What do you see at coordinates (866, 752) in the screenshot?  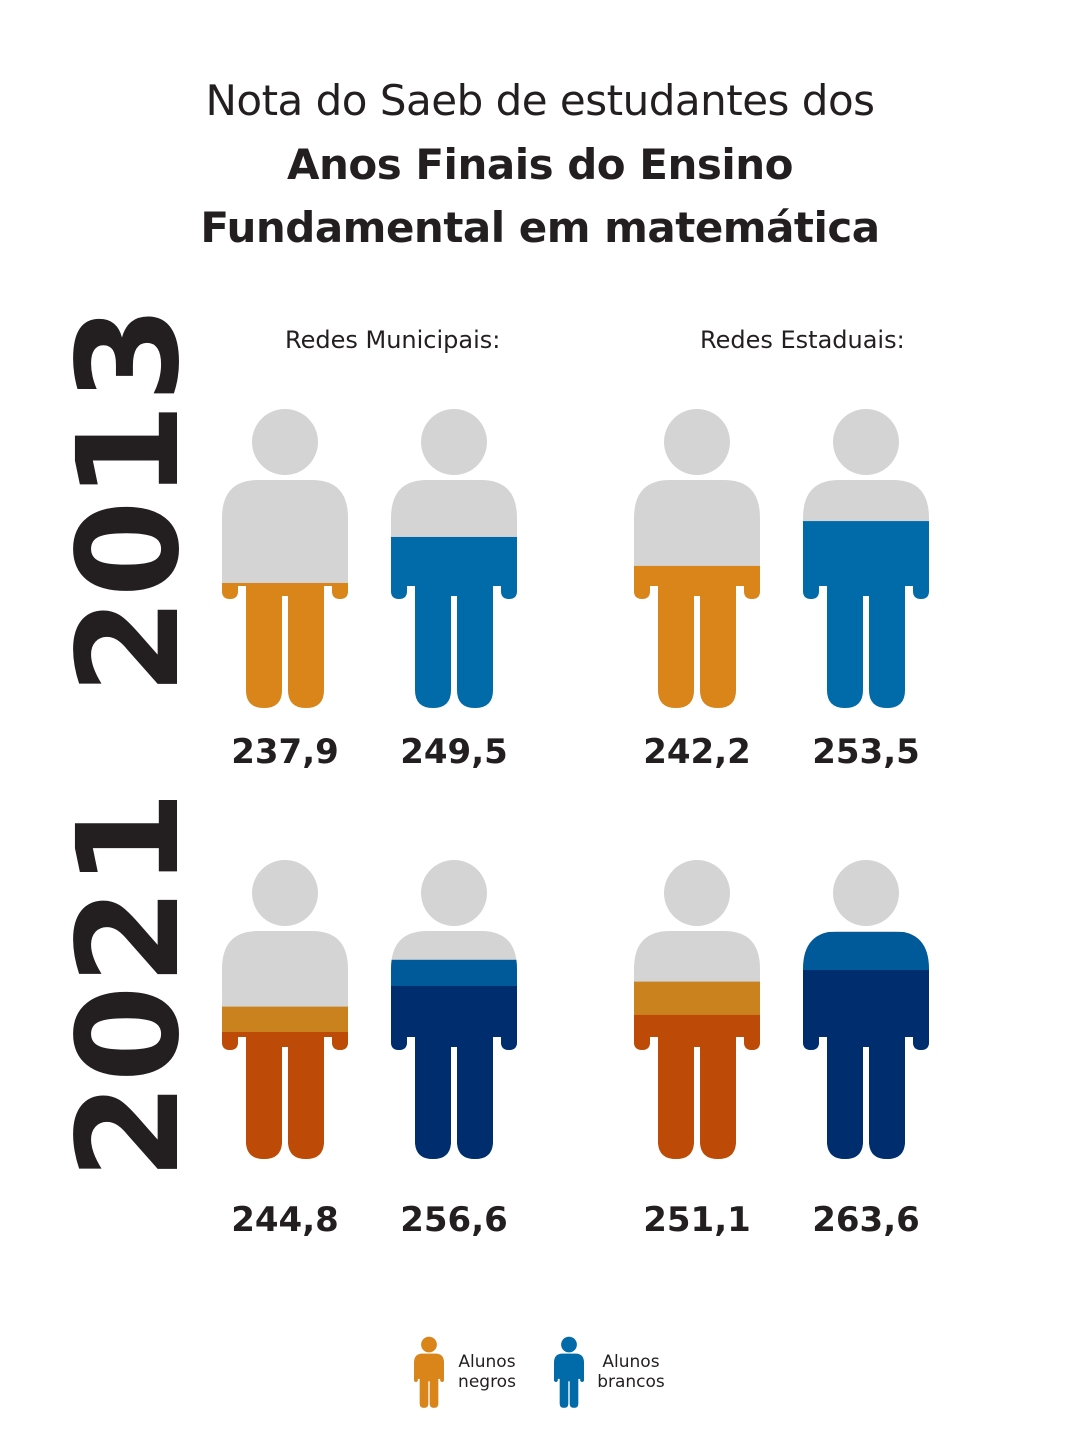 I see `value-label: 253,5` at bounding box center [866, 752].